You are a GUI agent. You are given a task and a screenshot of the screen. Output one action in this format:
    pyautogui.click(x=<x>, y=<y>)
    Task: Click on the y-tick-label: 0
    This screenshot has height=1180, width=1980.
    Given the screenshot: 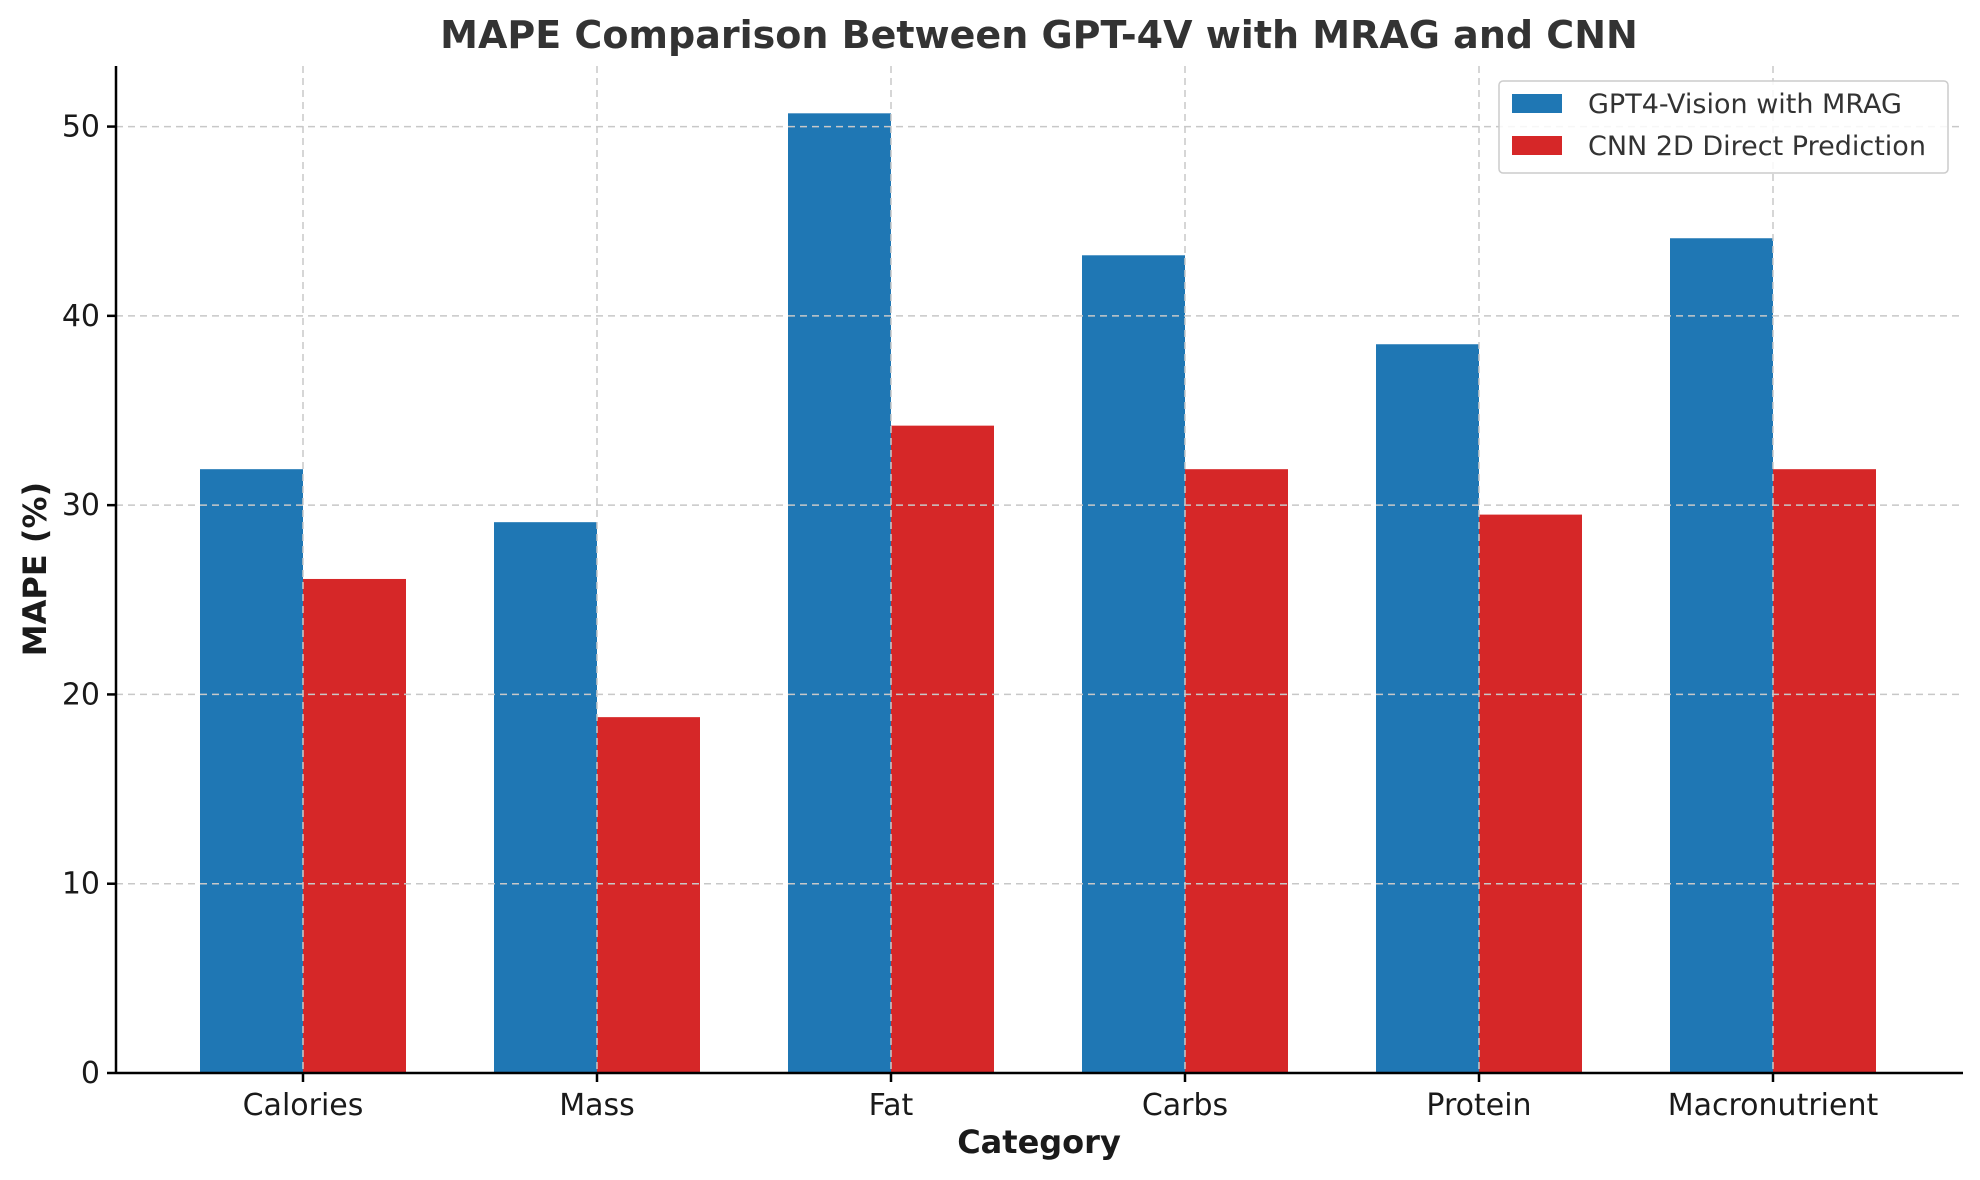 What is the action you would take?
    pyautogui.click(x=90, y=1073)
    